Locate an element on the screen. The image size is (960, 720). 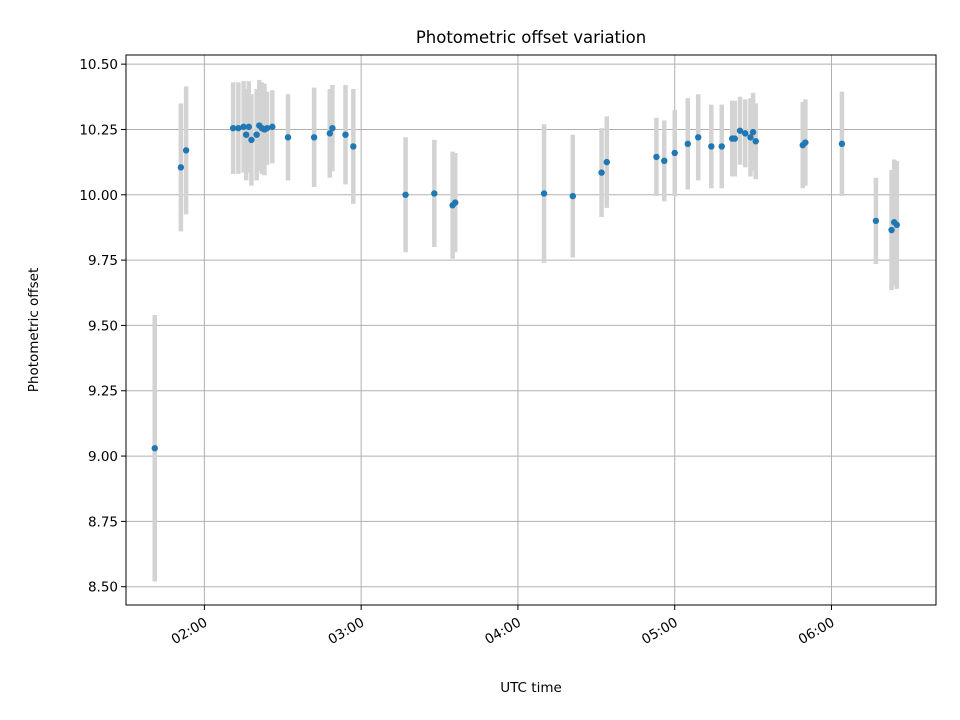
y-tick-label: 10.25 is located at coordinates (98, 130).